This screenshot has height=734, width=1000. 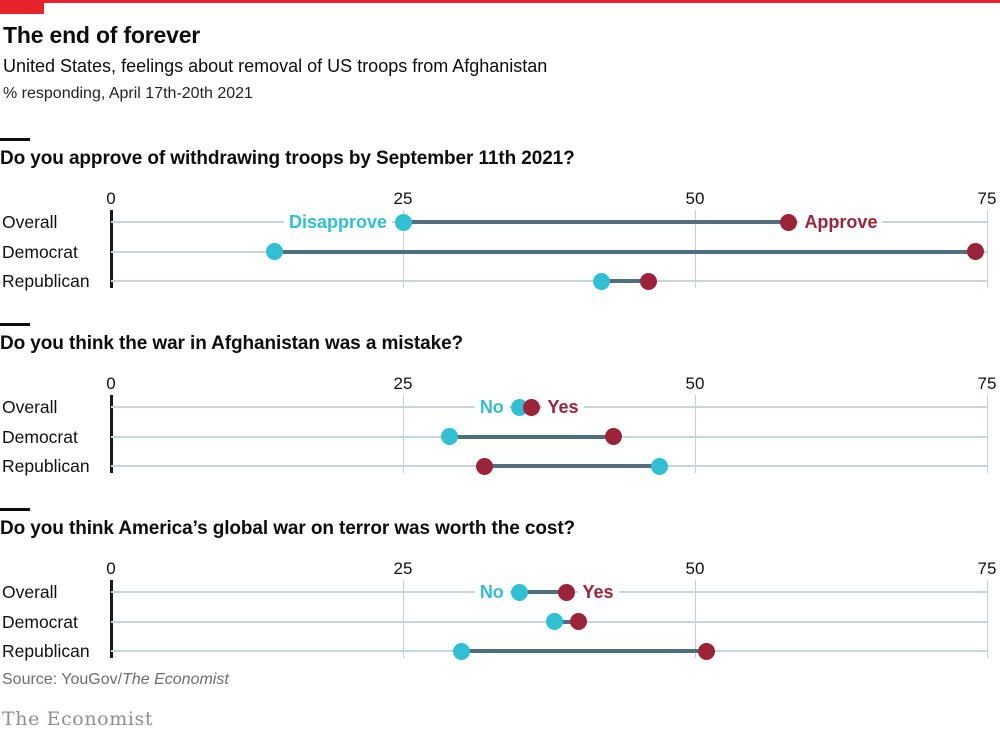 What do you see at coordinates (549, 281) in the screenshot?
I see `row-baseline` at bounding box center [549, 281].